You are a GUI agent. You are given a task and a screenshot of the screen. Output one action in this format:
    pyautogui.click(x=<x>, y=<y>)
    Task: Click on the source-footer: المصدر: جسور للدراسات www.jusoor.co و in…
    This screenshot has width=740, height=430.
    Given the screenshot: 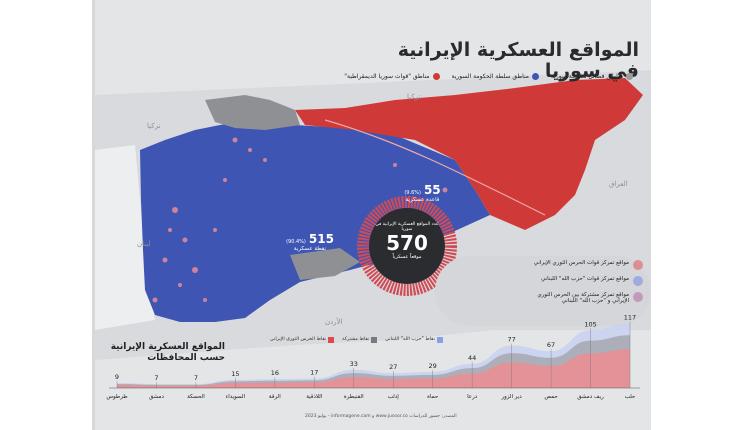 What is the action you would take?
    pyautogui.click(x=381, y=416)
    